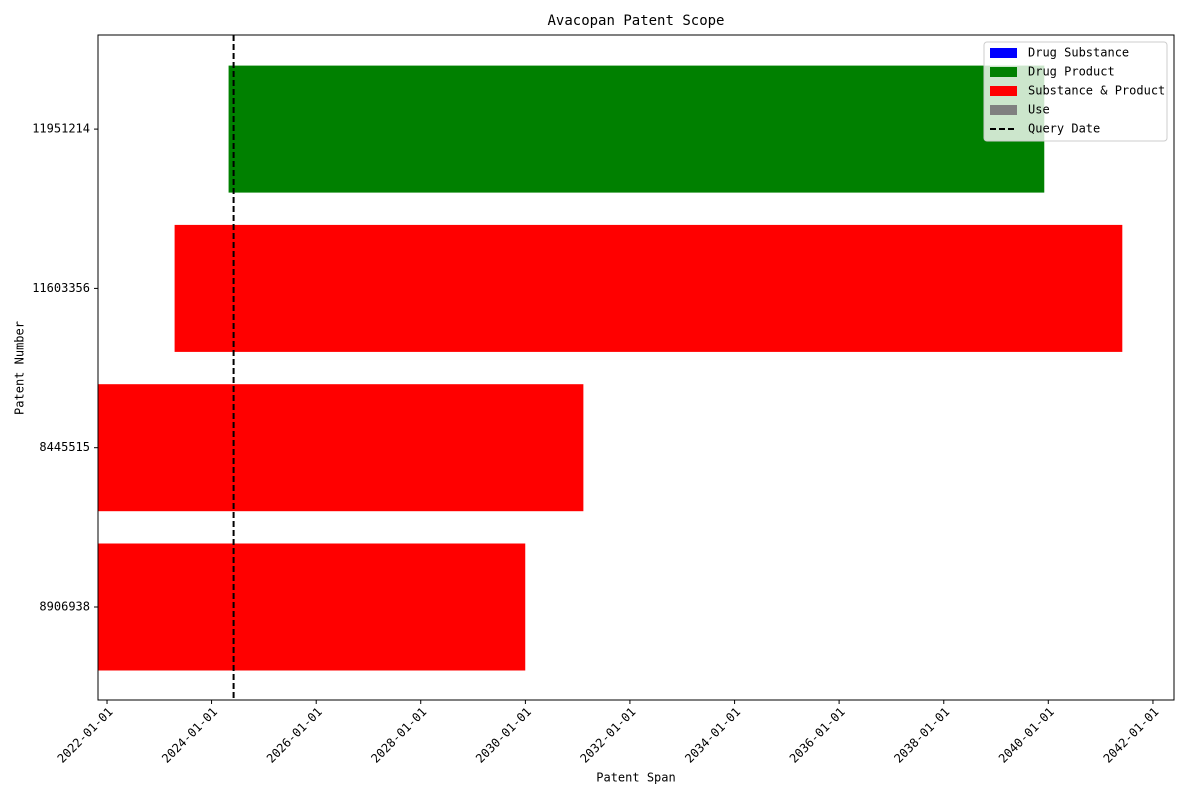 The height and width of the screenshot is (800, 1200). I want to click on legend-label: Drug Substance, so click(1078, 53).